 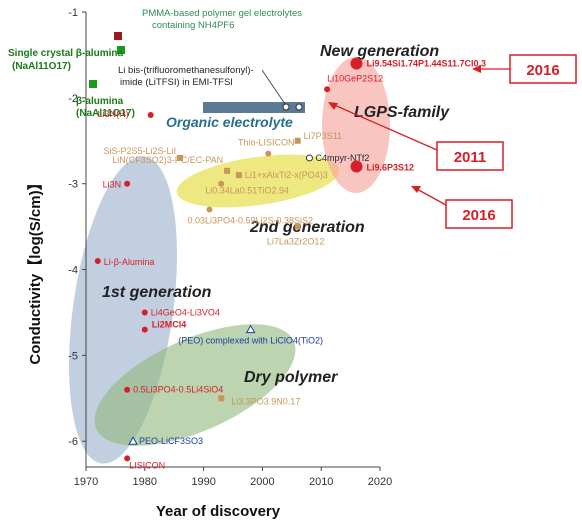 What do you see at coordinates (390, 168) in the screenshot?
I see `data-point-label: Li9.6P3S12` at bounding box center [390, 168].